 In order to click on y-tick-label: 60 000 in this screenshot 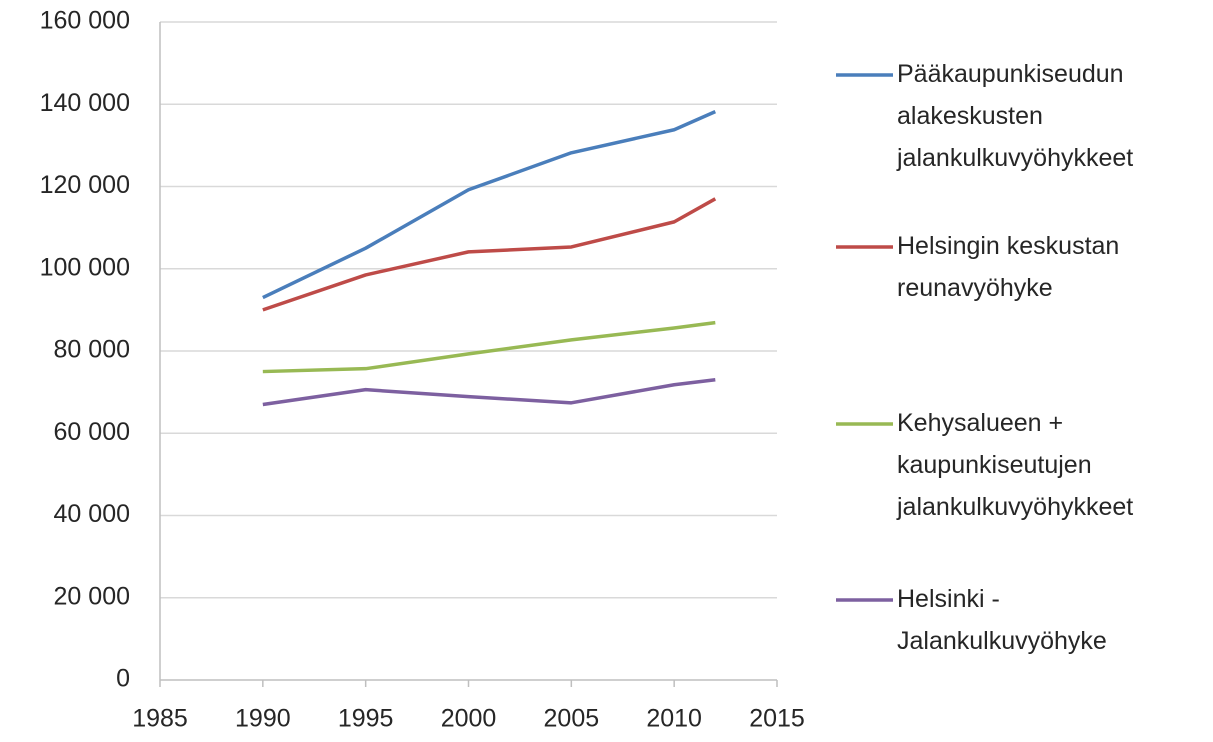, I will do `click(92, 432)`.